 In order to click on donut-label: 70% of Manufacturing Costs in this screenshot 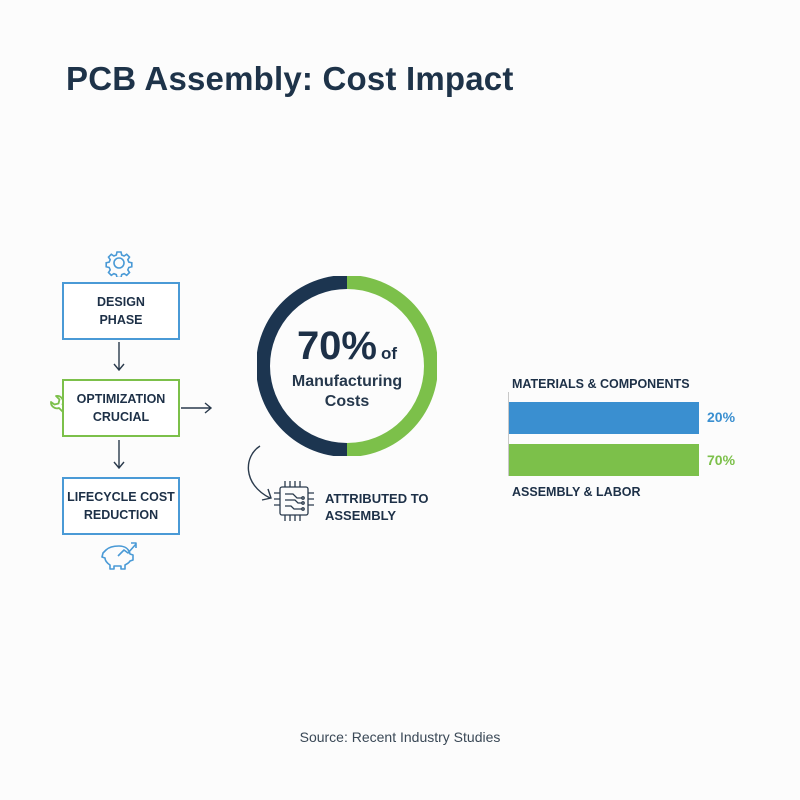, I will do `click(347, 366)`.